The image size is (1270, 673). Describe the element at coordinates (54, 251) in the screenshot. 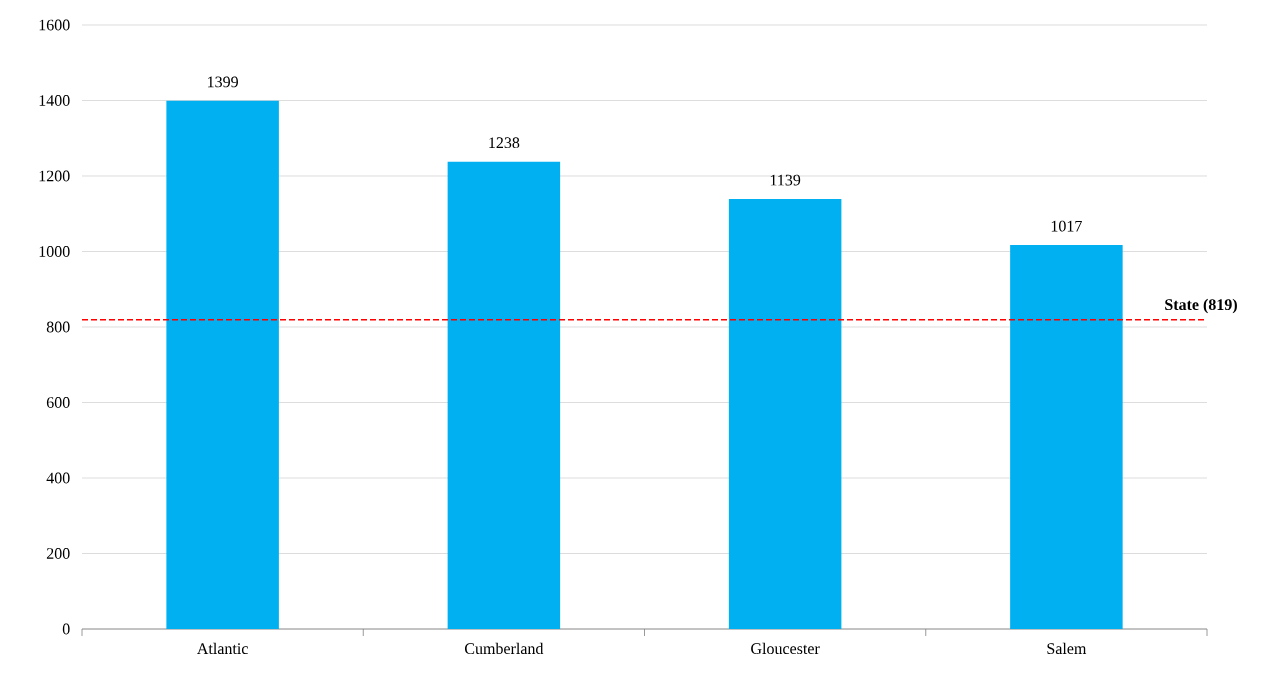

I see `y-tick-label: 1000` at that location.